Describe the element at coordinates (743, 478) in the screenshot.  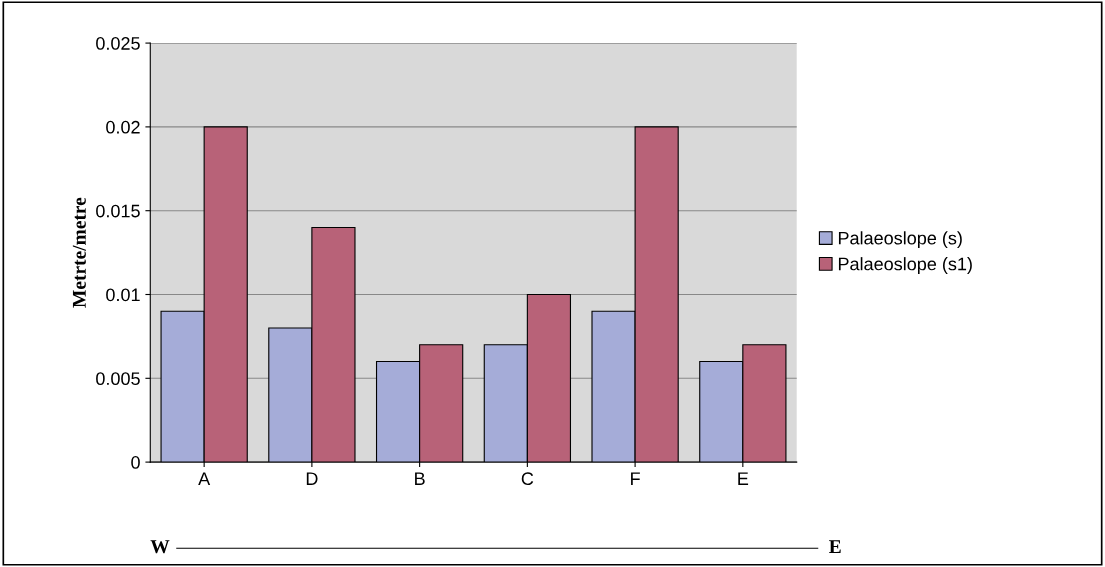
I see `x-tick-label: E` at that location.